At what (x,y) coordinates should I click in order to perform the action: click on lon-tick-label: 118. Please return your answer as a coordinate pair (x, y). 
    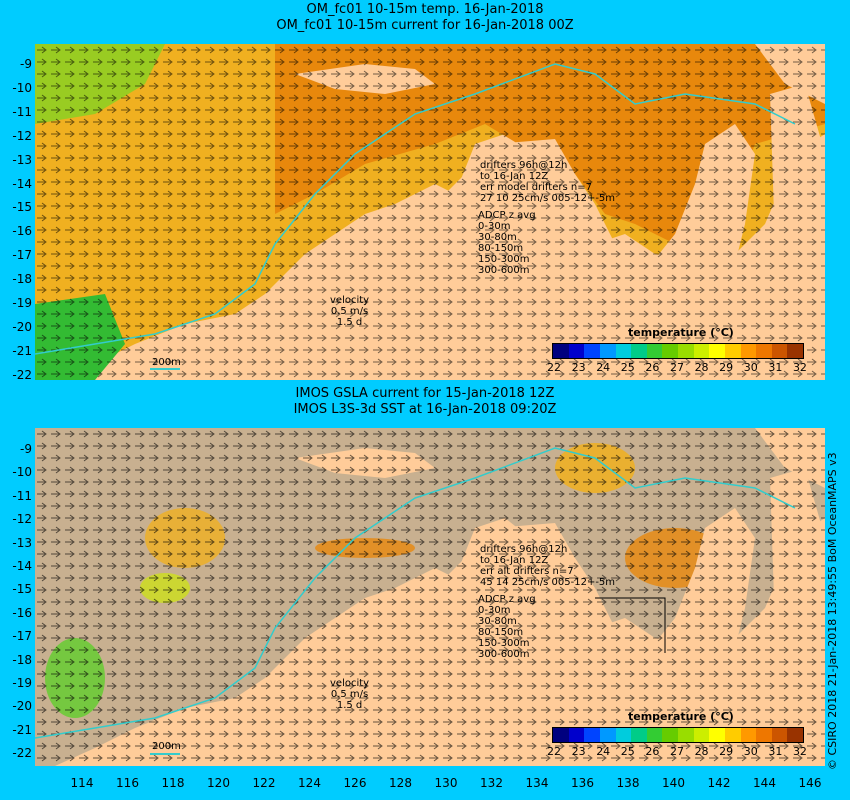
    Looking at the image, I should click on (173, 783).